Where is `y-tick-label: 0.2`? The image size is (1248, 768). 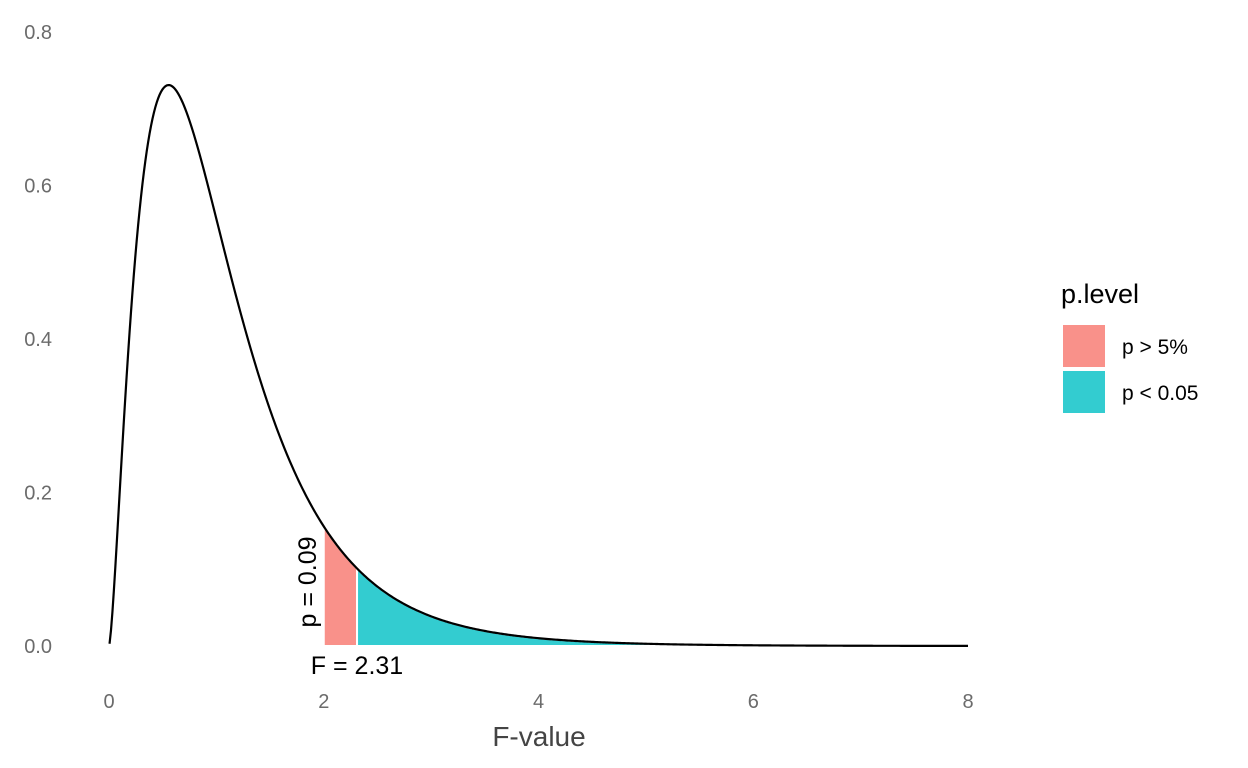 y-tick-label: 0.2 is located at coordinates (38, 494).